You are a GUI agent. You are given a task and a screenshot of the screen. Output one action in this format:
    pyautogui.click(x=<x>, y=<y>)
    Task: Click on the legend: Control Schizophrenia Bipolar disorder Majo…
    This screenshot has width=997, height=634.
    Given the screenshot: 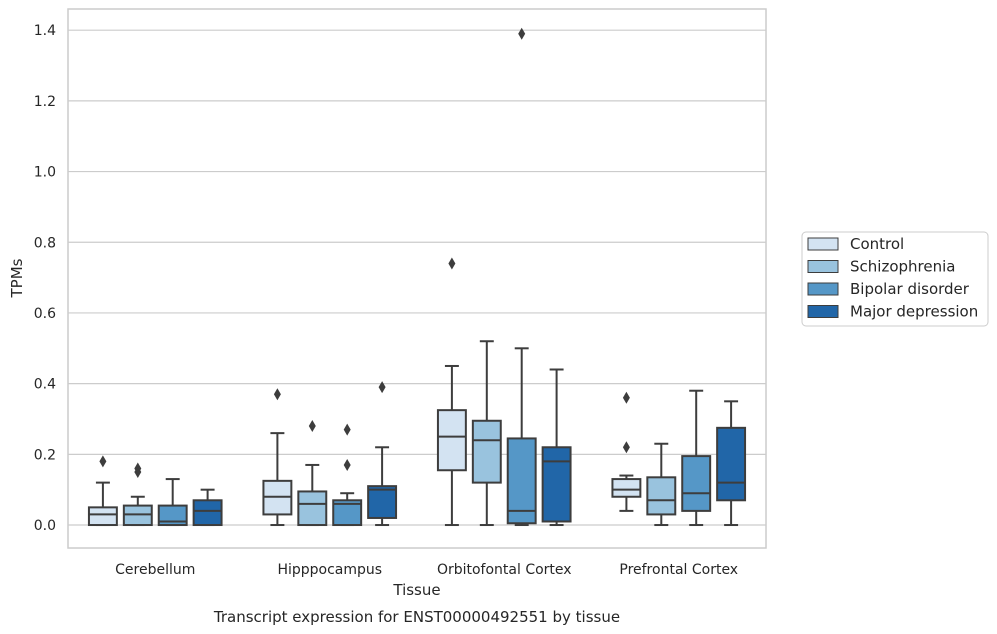 What is the action you would take?
    pyautogui.click(x=895, y=279)
    